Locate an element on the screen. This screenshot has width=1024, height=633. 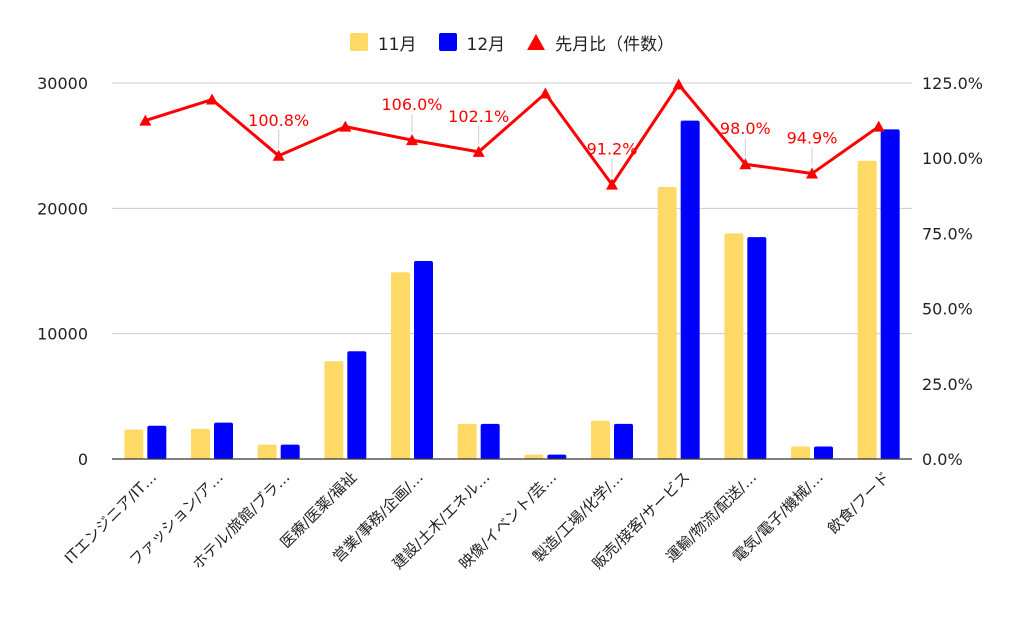
y-right-tick-label: 25.0% is located at coordinates (947, 384).